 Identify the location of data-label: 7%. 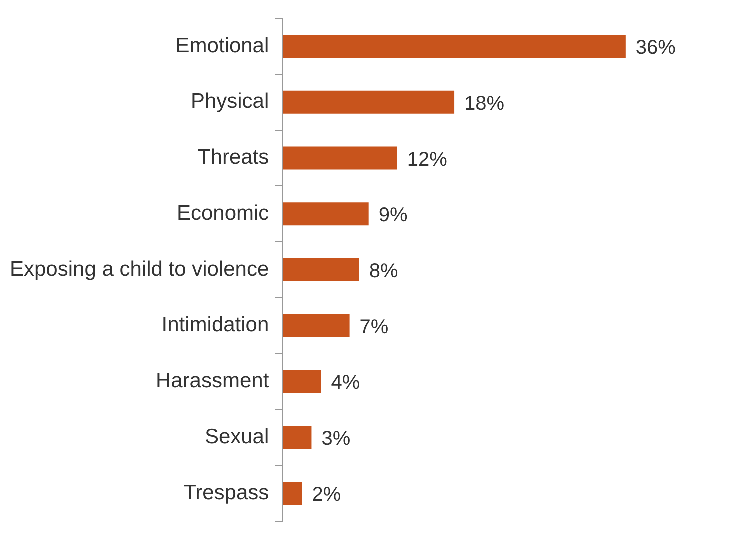
(374, 327).